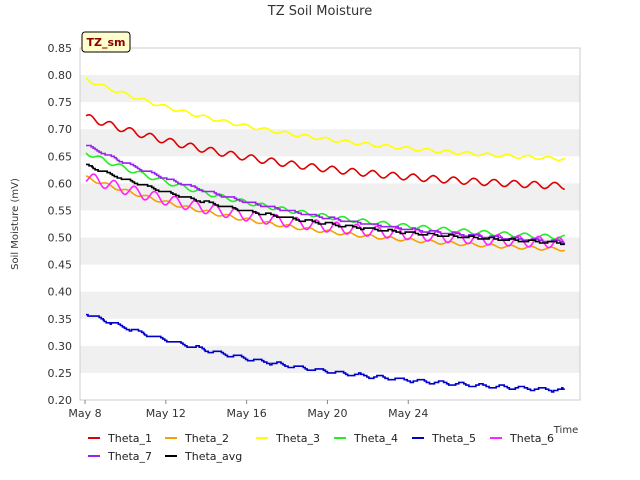 This screenshot has width=640, height=480. What do you see at coordinates (60, 265) in the screenshot?
I see `y-tick-label: 0.45` at bounding box center [60, 265].